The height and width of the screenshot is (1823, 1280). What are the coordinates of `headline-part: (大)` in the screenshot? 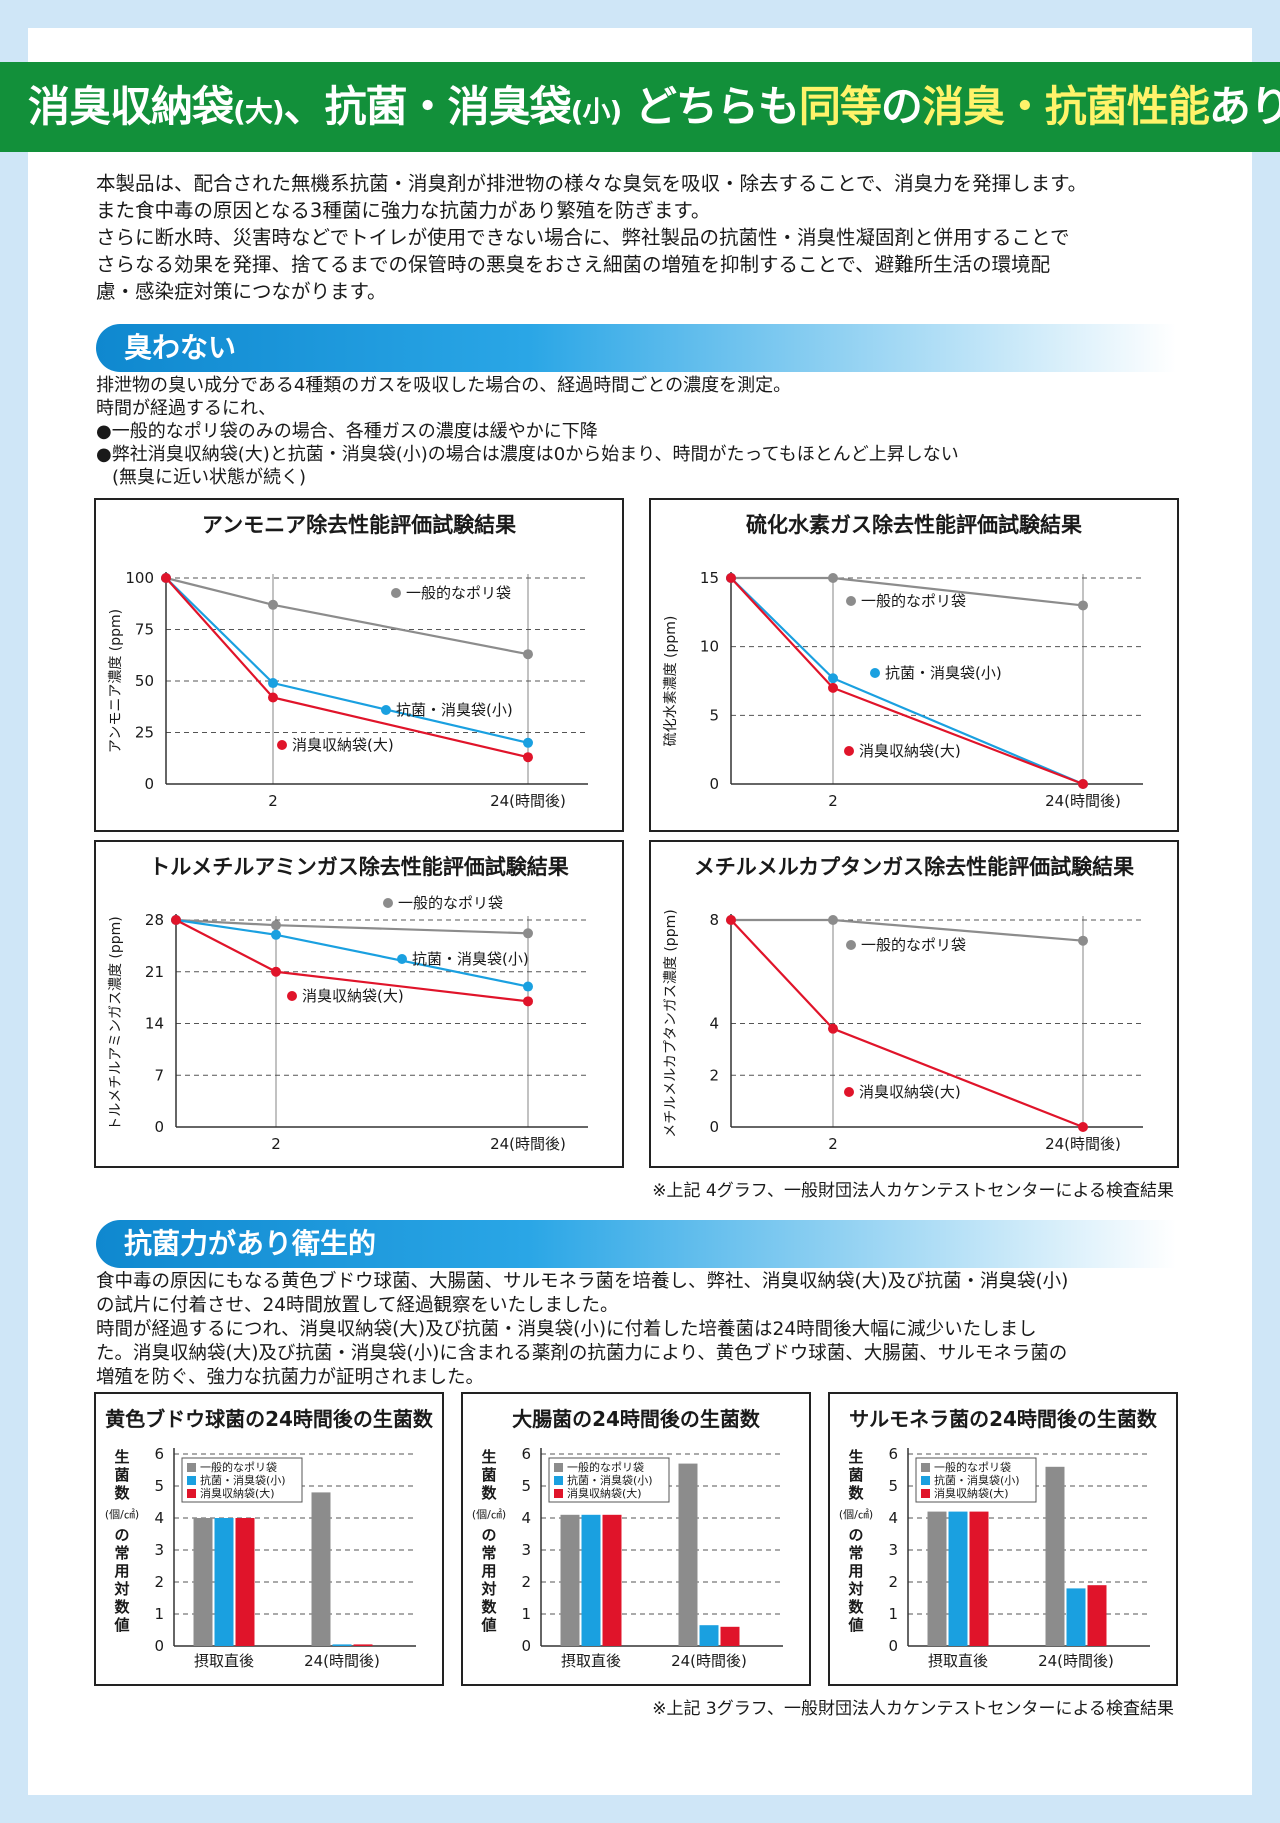 It's located at (259, 111).